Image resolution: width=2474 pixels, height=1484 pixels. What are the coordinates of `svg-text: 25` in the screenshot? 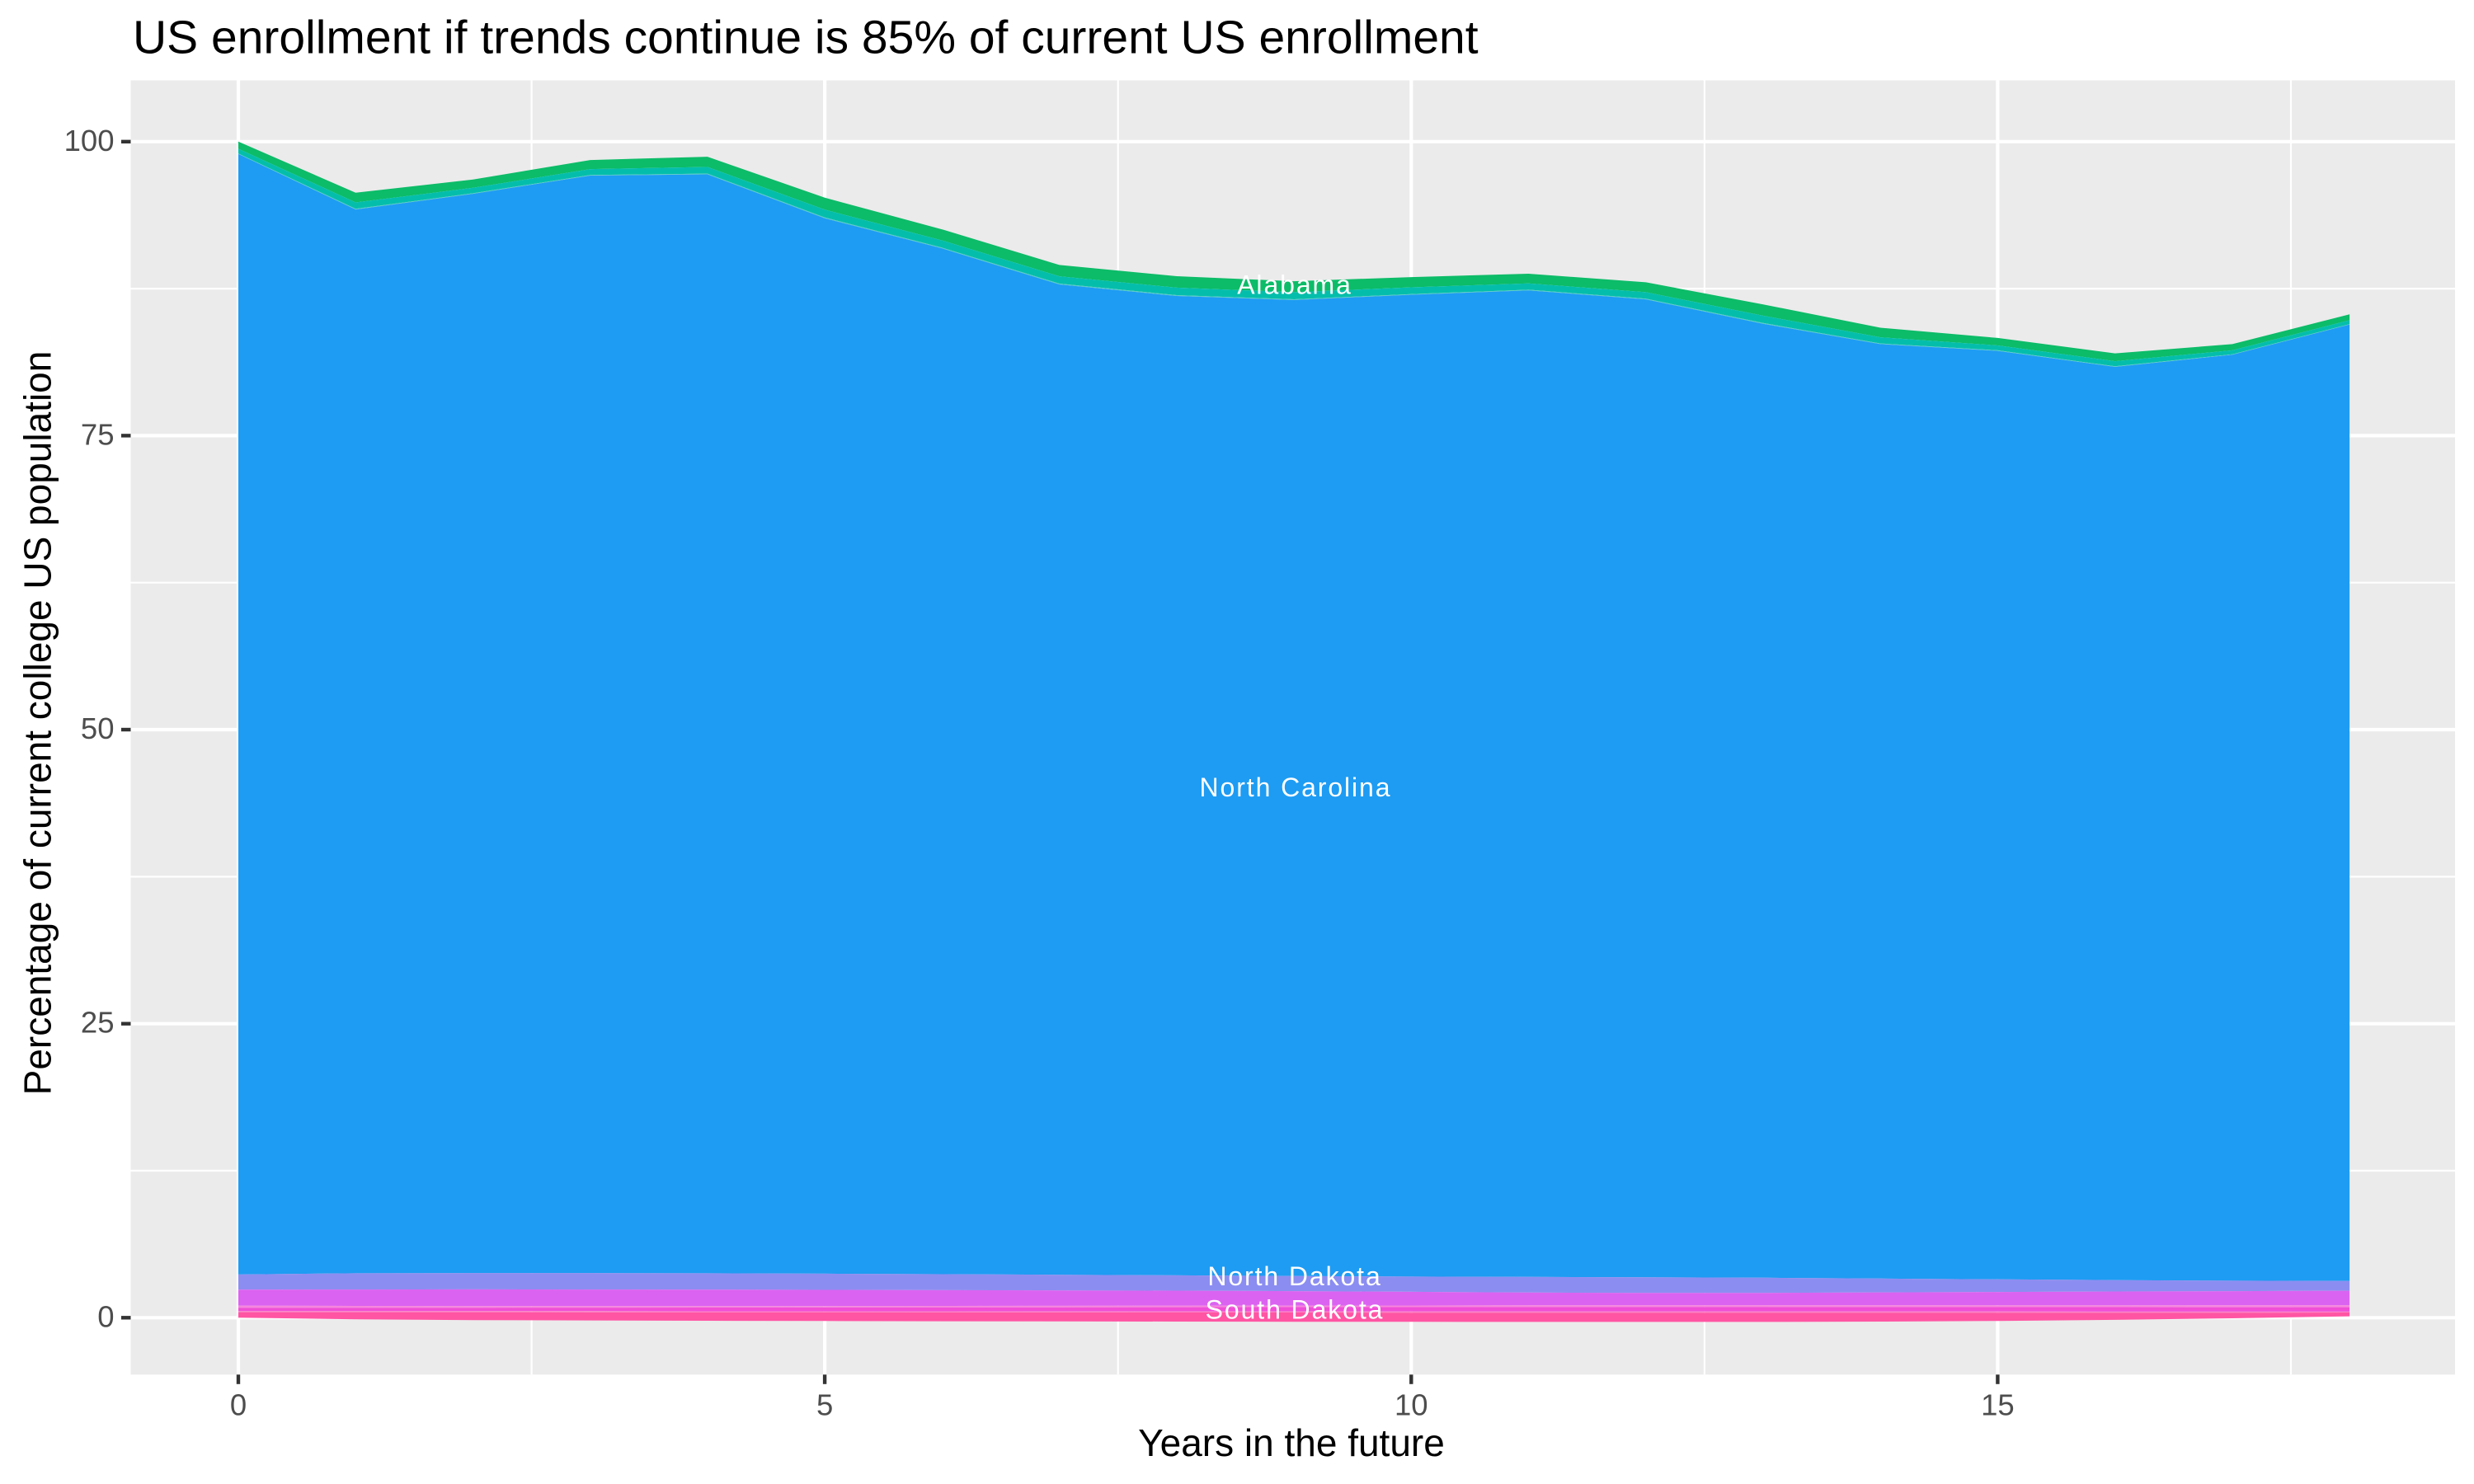 It's located at (98, 1023).